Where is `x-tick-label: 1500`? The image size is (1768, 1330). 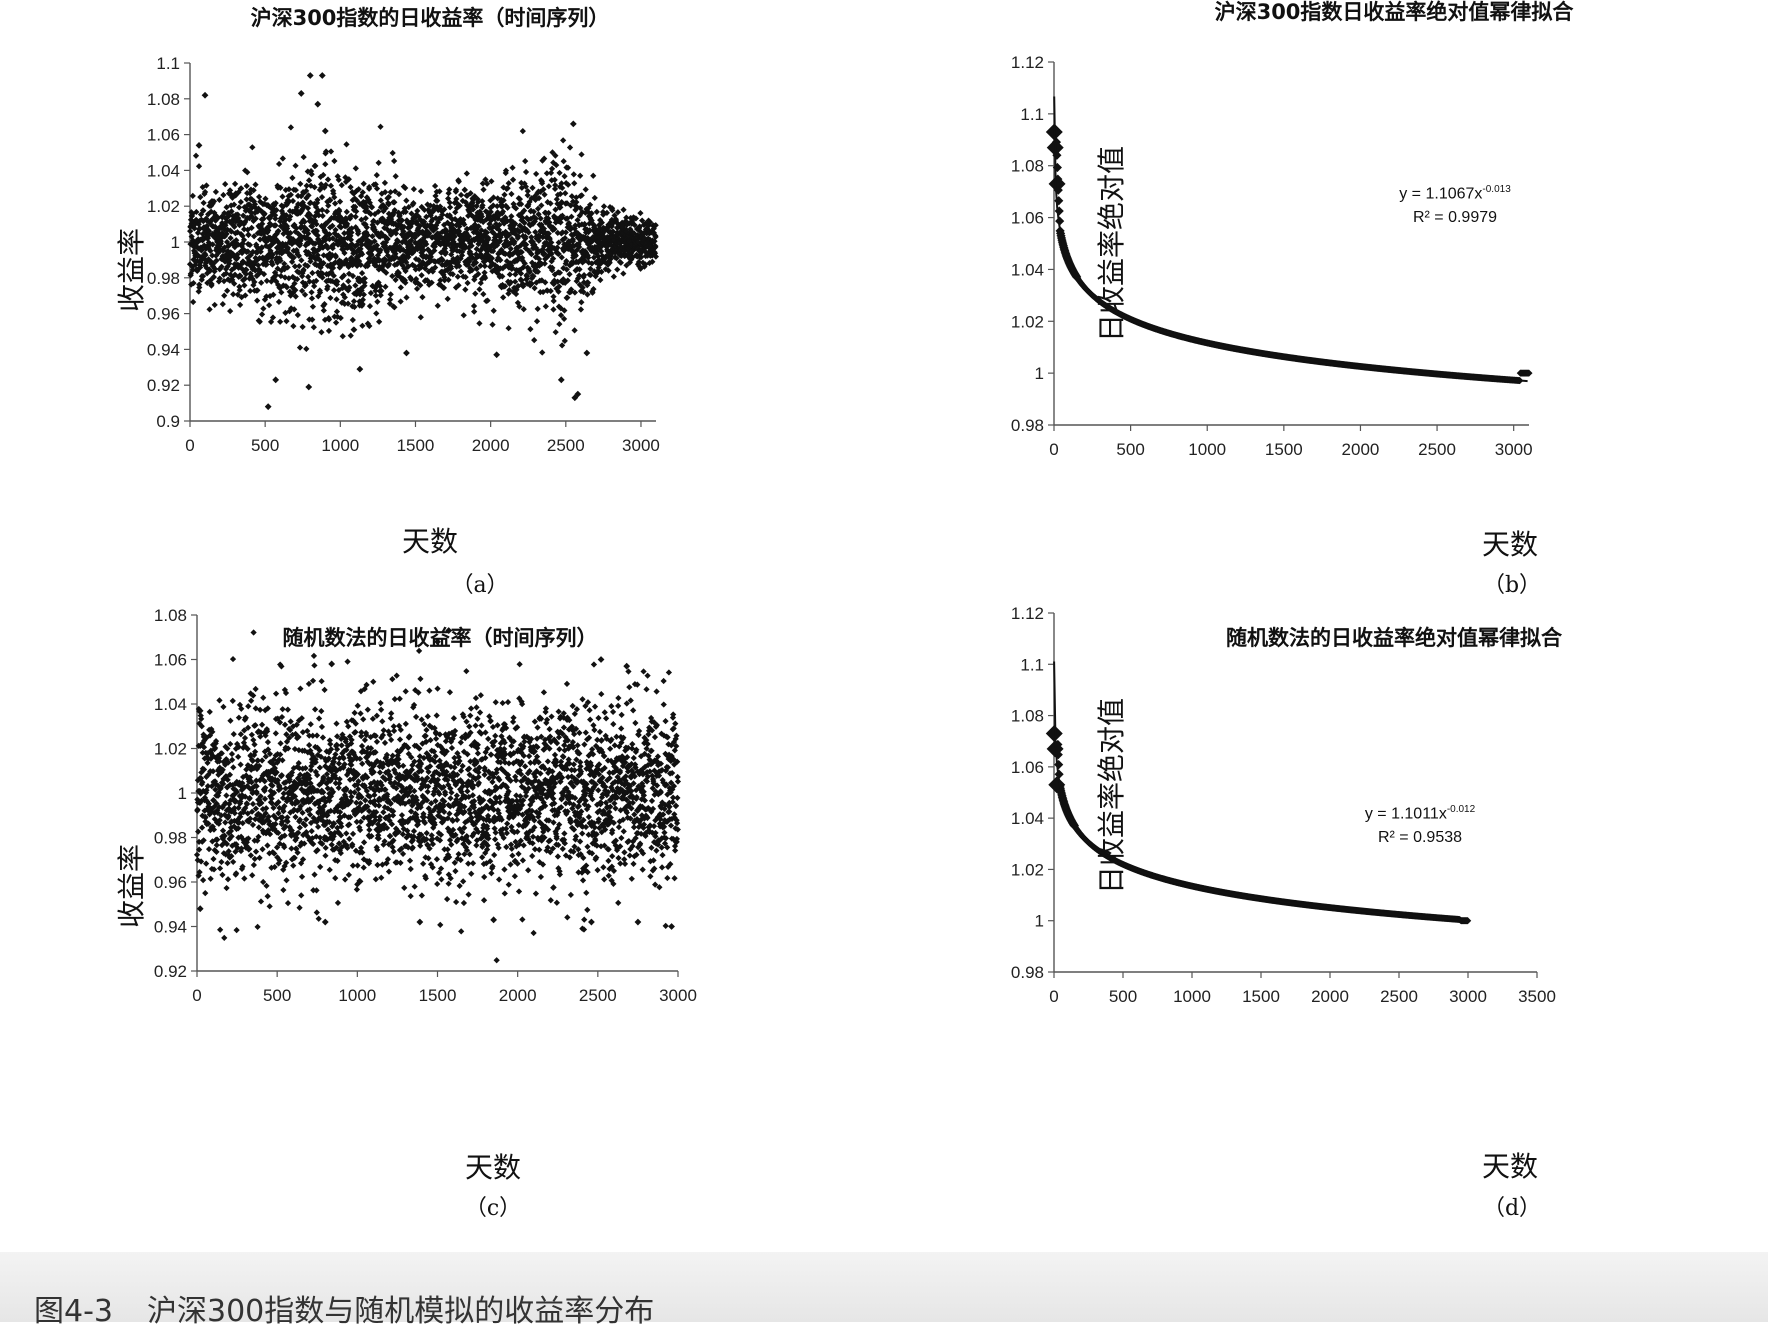
x-tick-label: 1500 is located at coordinates (416, 445).